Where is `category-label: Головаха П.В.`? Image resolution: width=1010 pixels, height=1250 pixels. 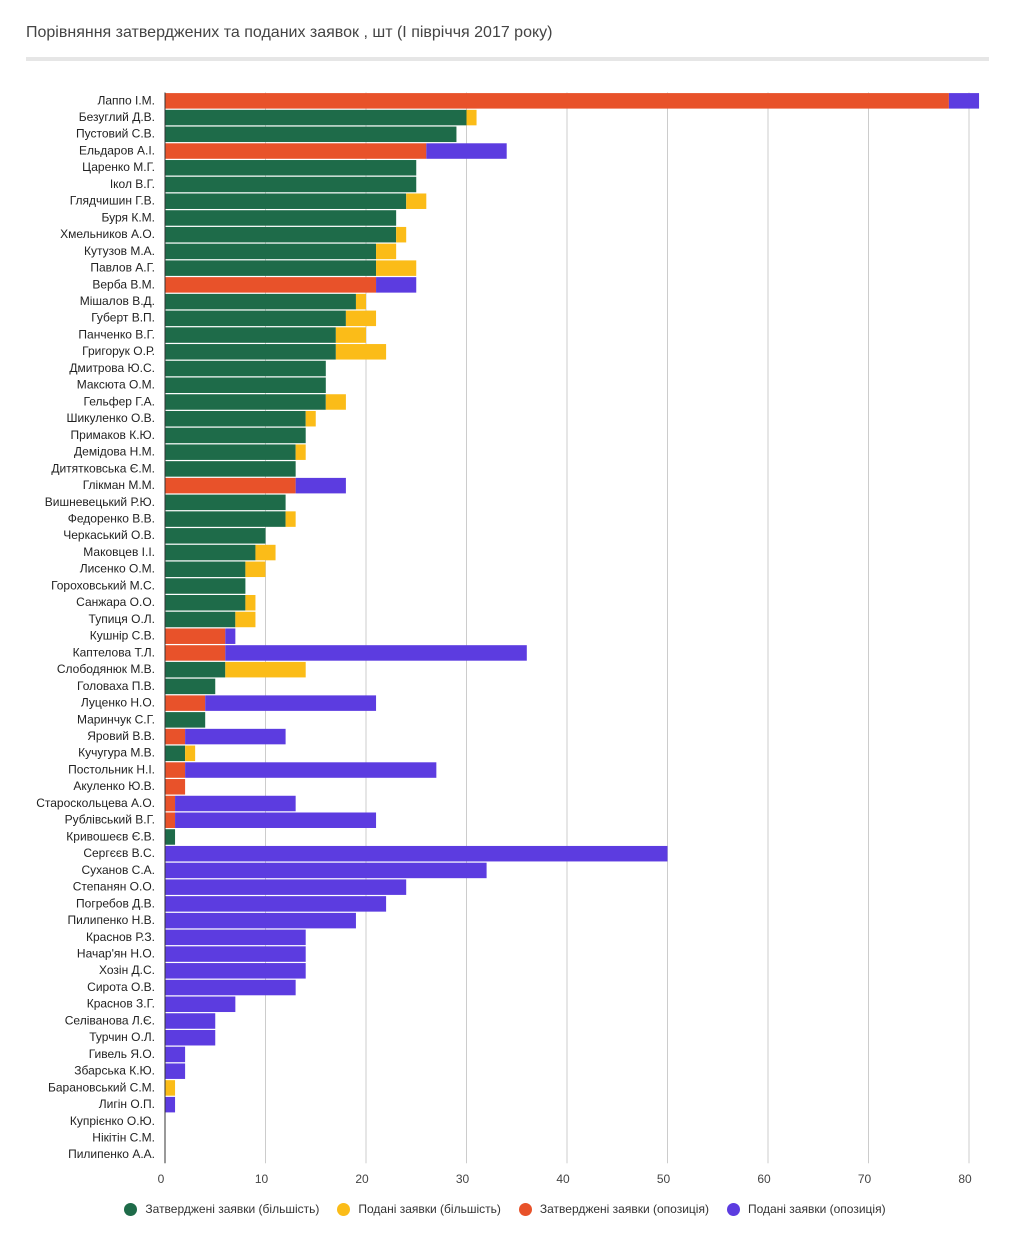 category-label: Головаха П.В. is located at coordinates (116, 686).